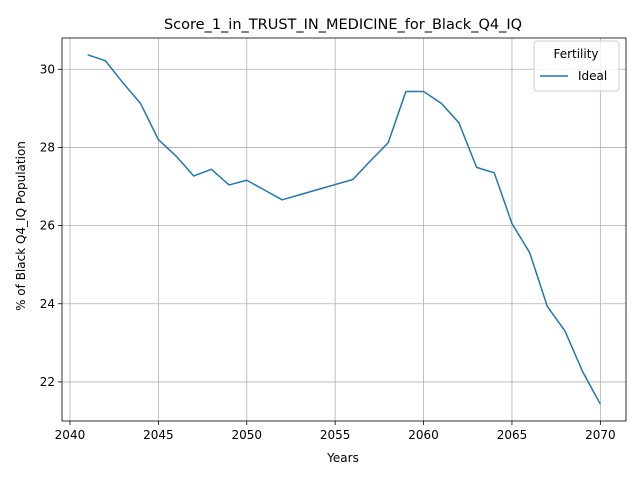 This screenshot has width=640, height=480. I want to click on legend: Fertility Ideal, so click(576, 66).